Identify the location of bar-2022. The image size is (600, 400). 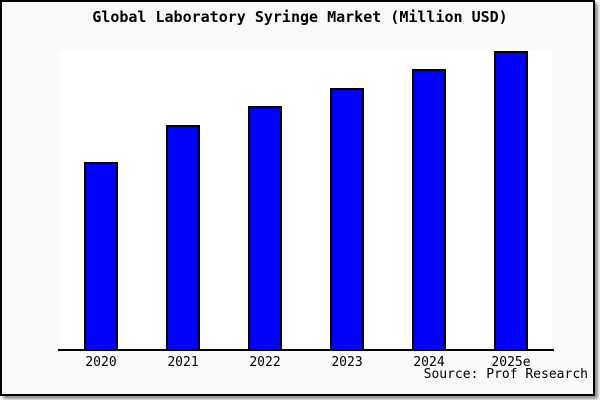
(265, 228).